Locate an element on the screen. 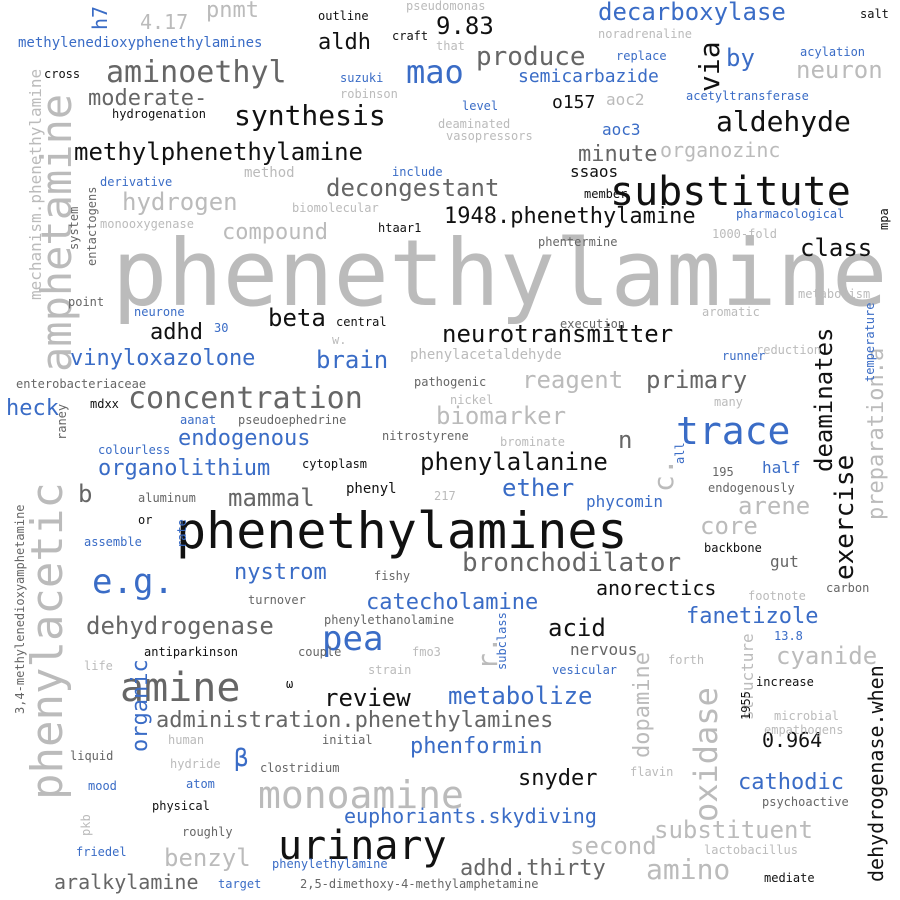 Image resolution: width=900 pixels, height=900 pixels. word-60: benzyl is located at coordinates (207, 858).